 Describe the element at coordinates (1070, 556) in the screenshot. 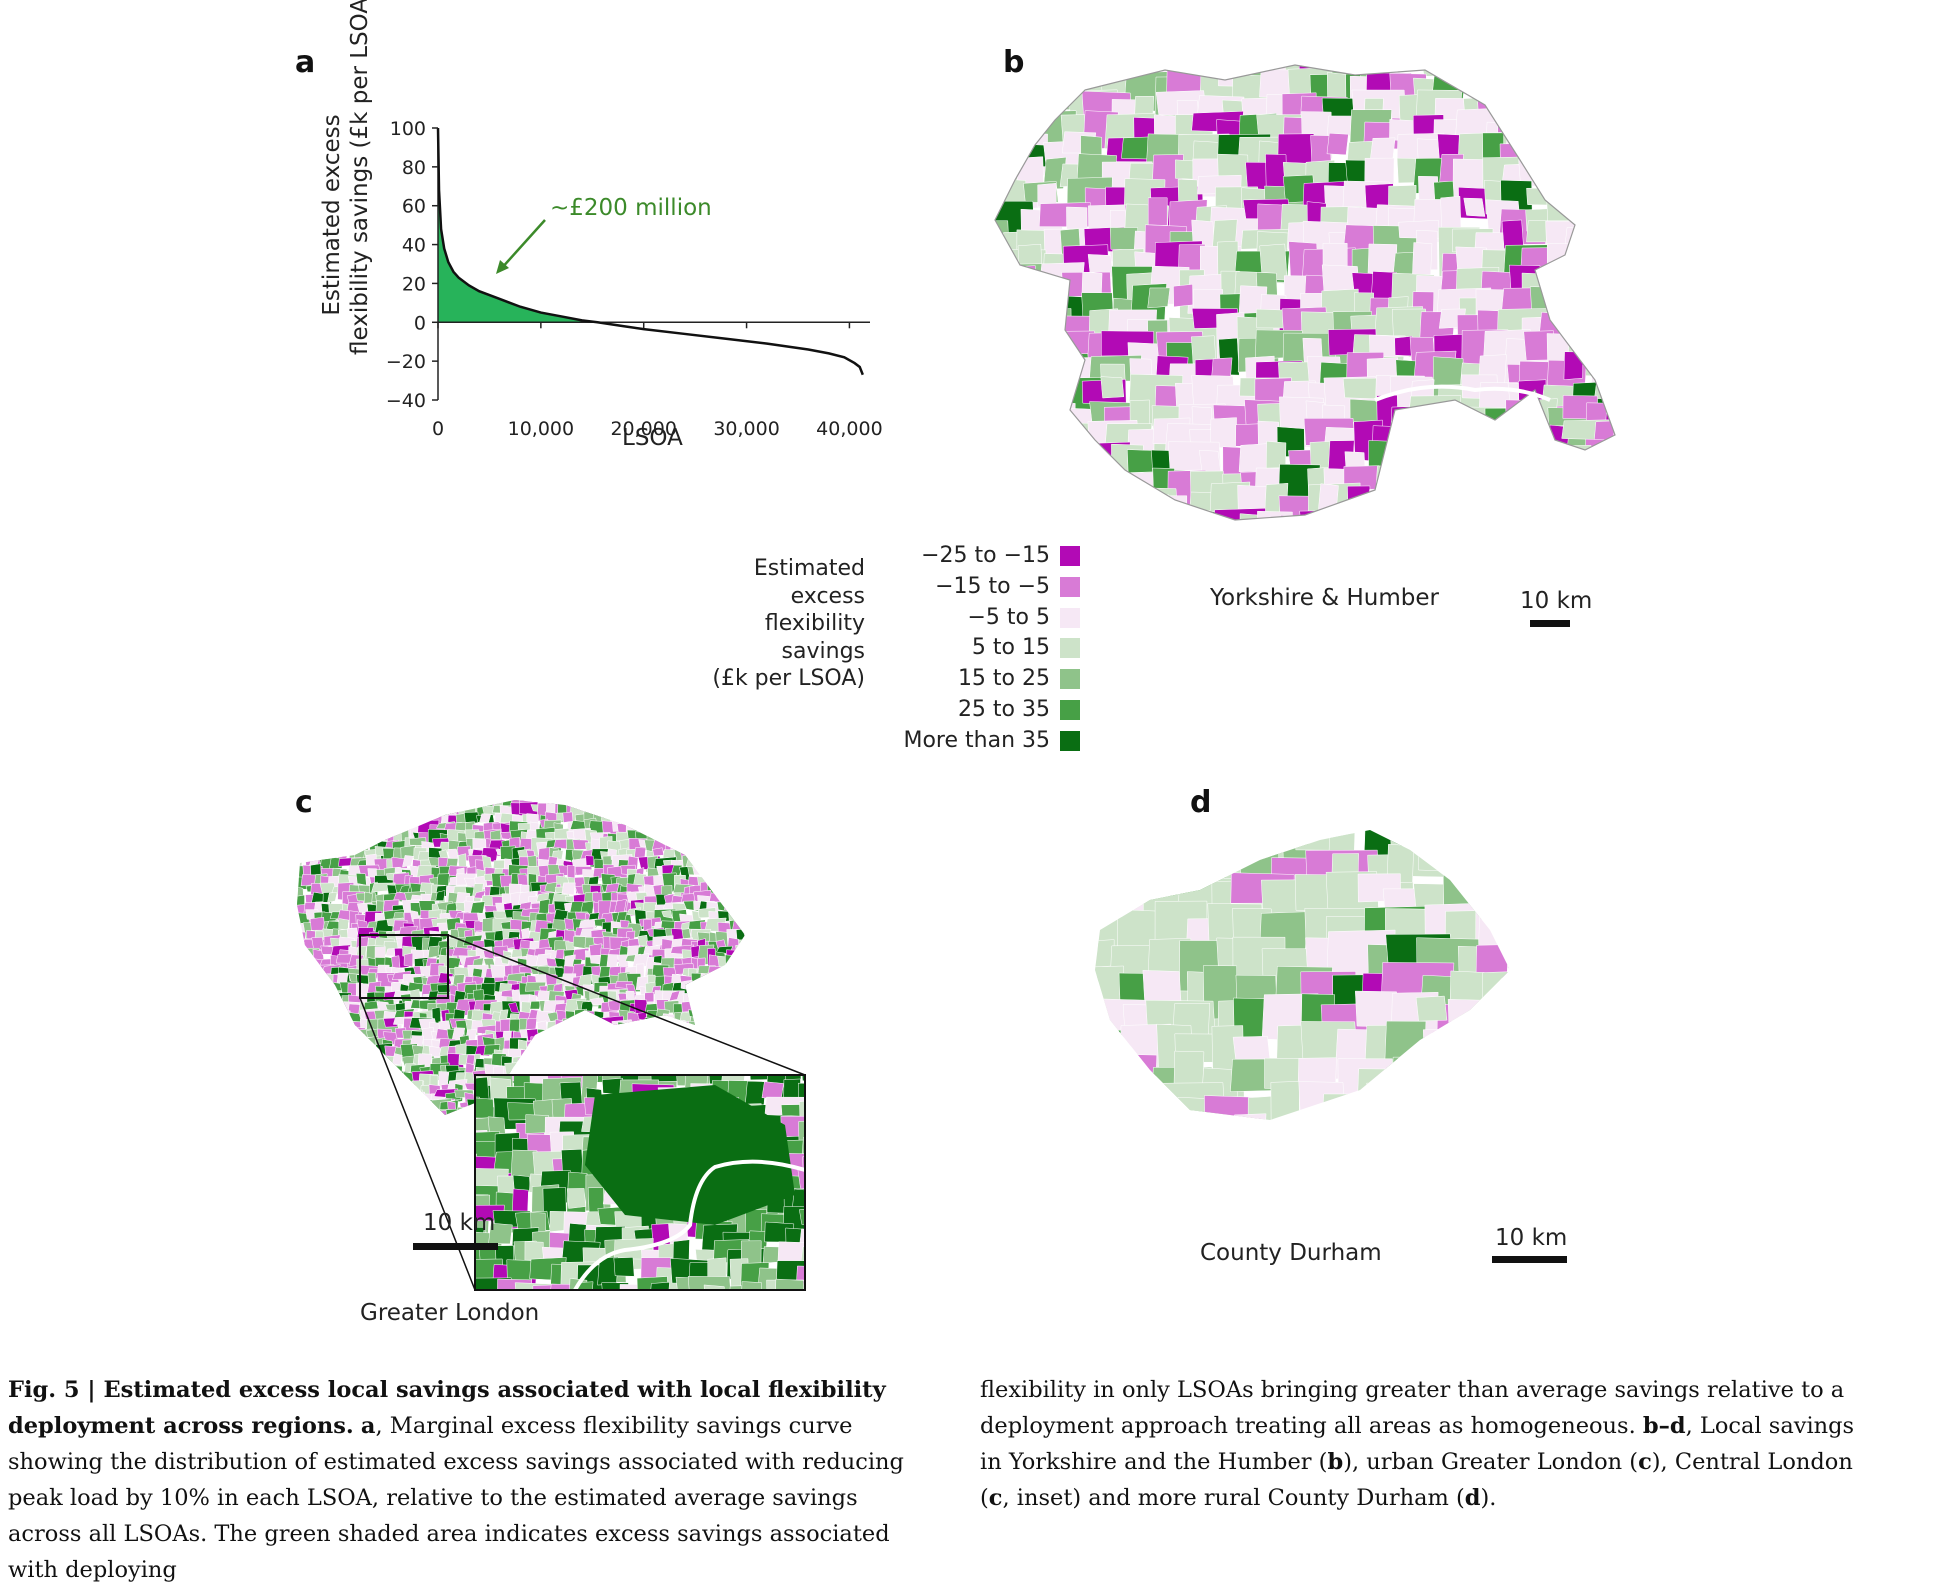

I see `legend-swatch` at that location.